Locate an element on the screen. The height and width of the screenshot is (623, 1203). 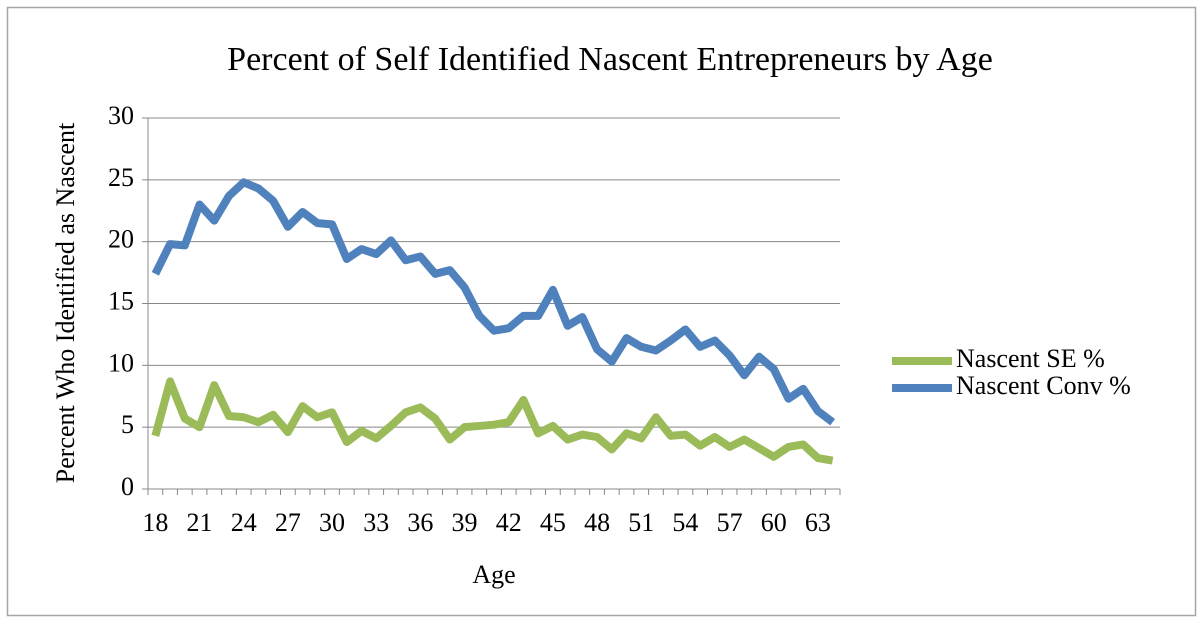
x-tick-label: 48 is located at coordinates (597, 522).